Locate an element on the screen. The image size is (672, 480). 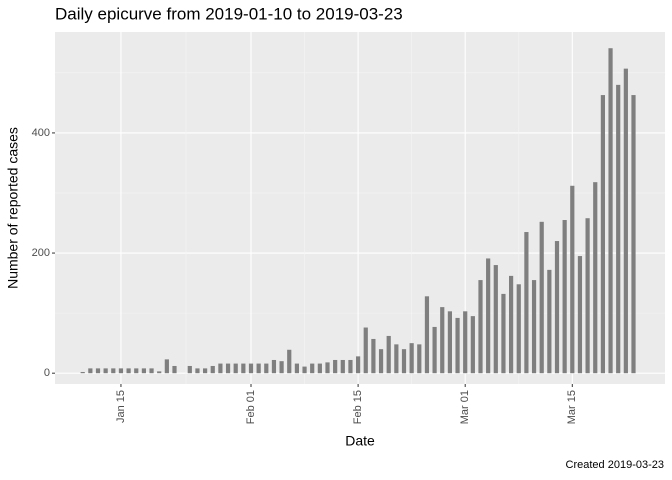
x-tick-label: Feb 01 is located at coordinates (251, 407).